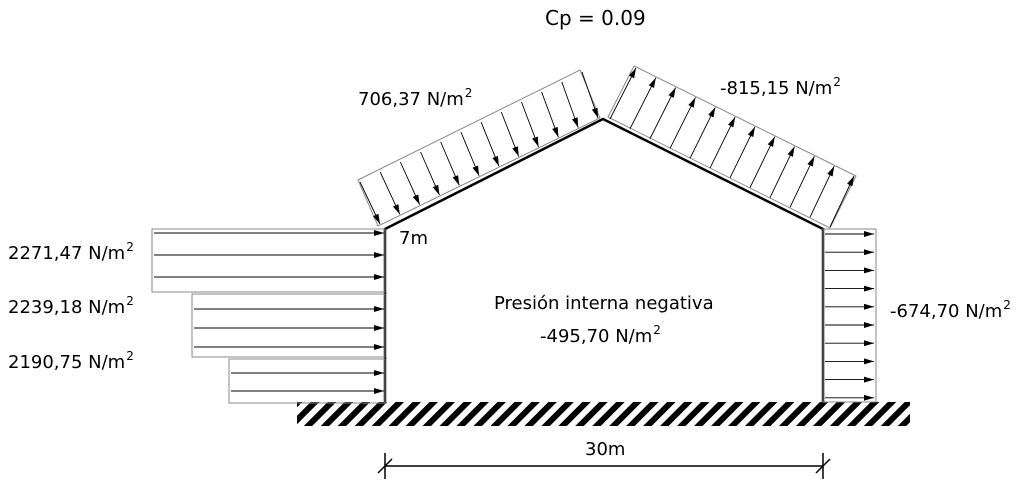 Image resolution: width=1026 pixels, height=486 pixels. What do you see at coordinates (603, 414) in the screenshot?
I see `ground-hatch` at bounding box center [603, 414].